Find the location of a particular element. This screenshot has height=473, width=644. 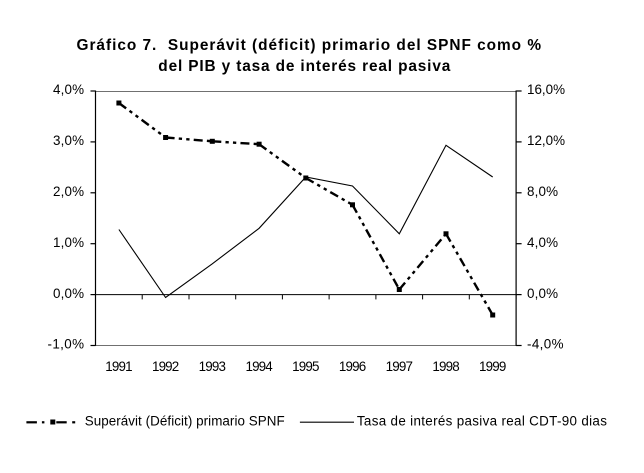

svg-text: 12,0% is located at coordinates (546, 140).